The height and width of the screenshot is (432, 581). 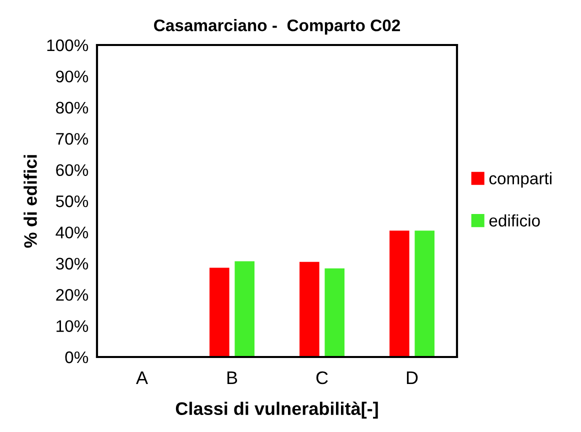 I want to click on legend-label: comparti, so click(x=520, y=180).